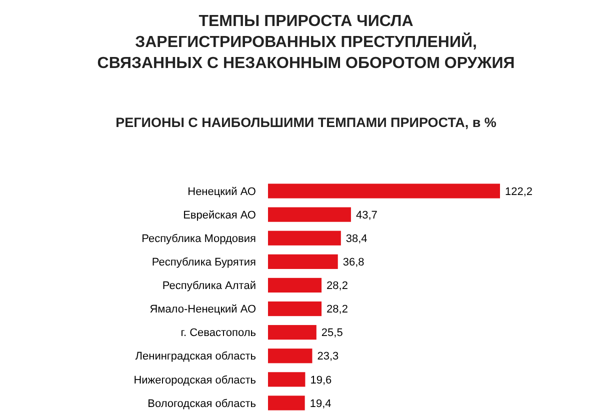 The width and height of the screenshot is (613, 416). What do you see at coordinates (195, 356) in the screenshot?
I see `y-tick-label: Ленинградская область` at bounding box center [195, 356].